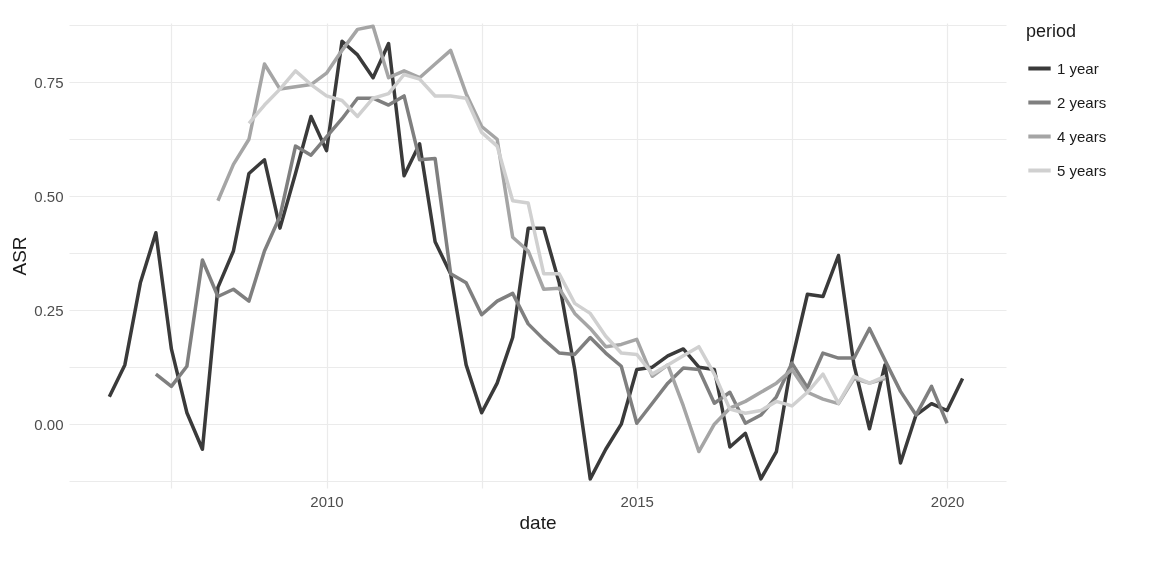 The width and height of the screenshot is (1176, 563). What do you see at coordinates (1082, 102) in the screenshot?
I see `legend-label: 2 years` at bounding box center [1082, 102].